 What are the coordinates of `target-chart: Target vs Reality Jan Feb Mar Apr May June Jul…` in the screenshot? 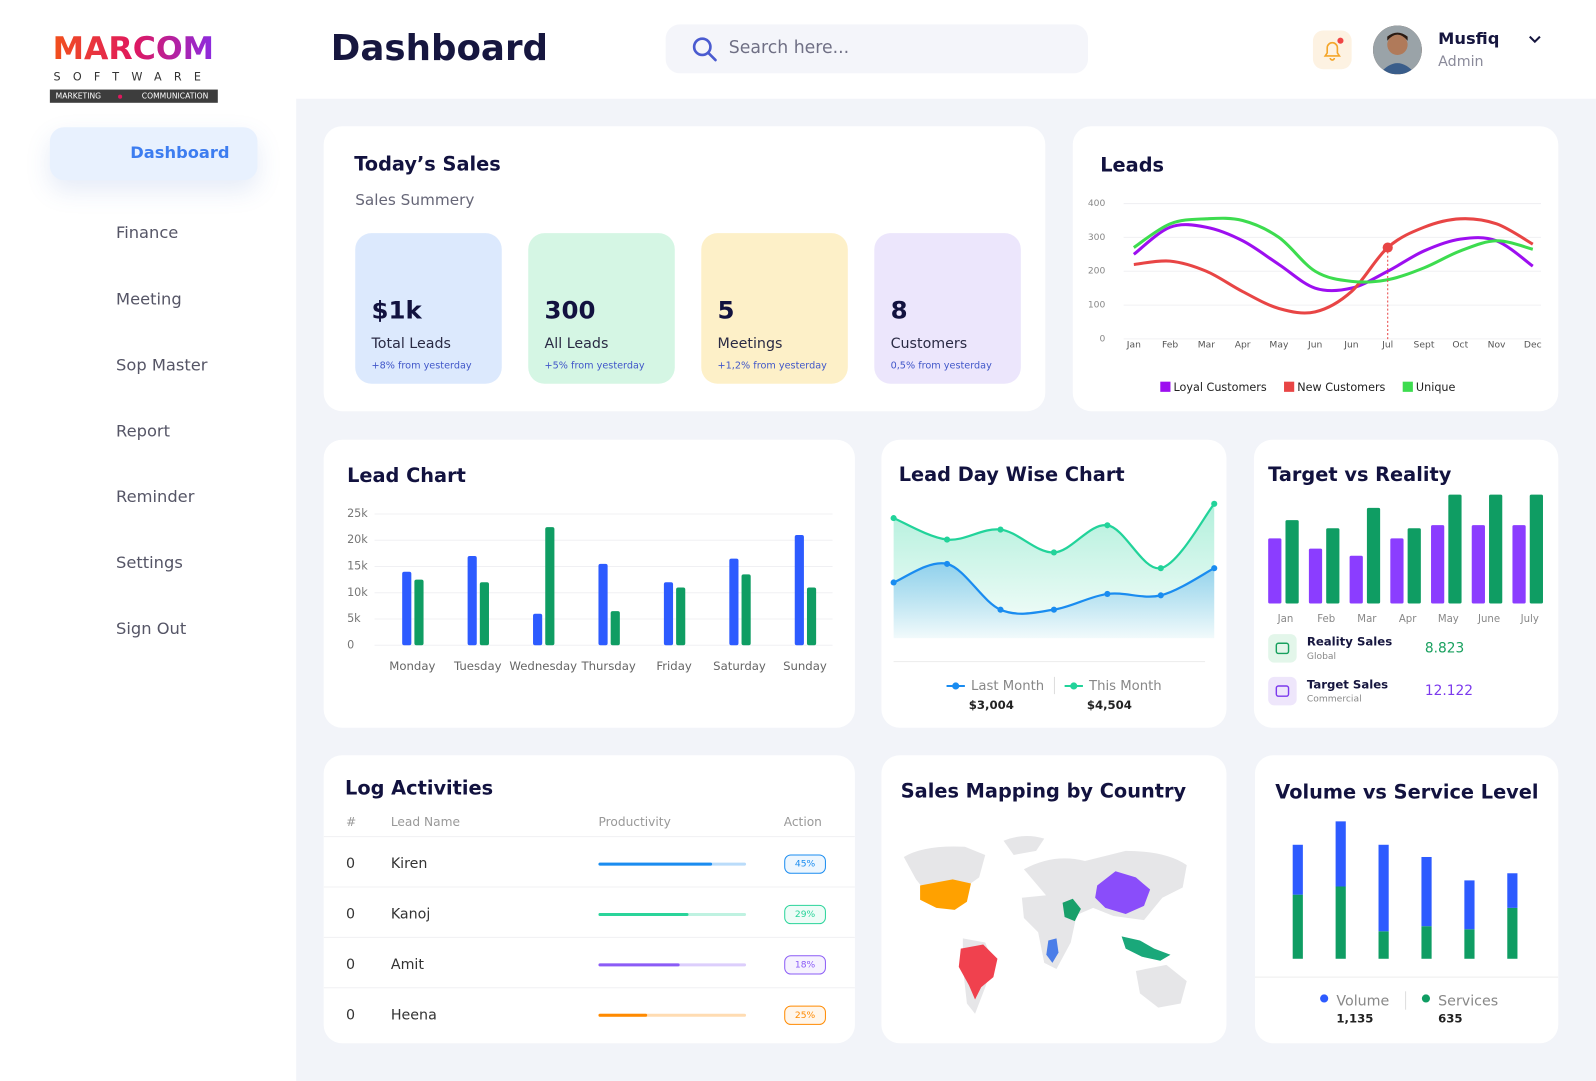 It's located at (1405, 584).